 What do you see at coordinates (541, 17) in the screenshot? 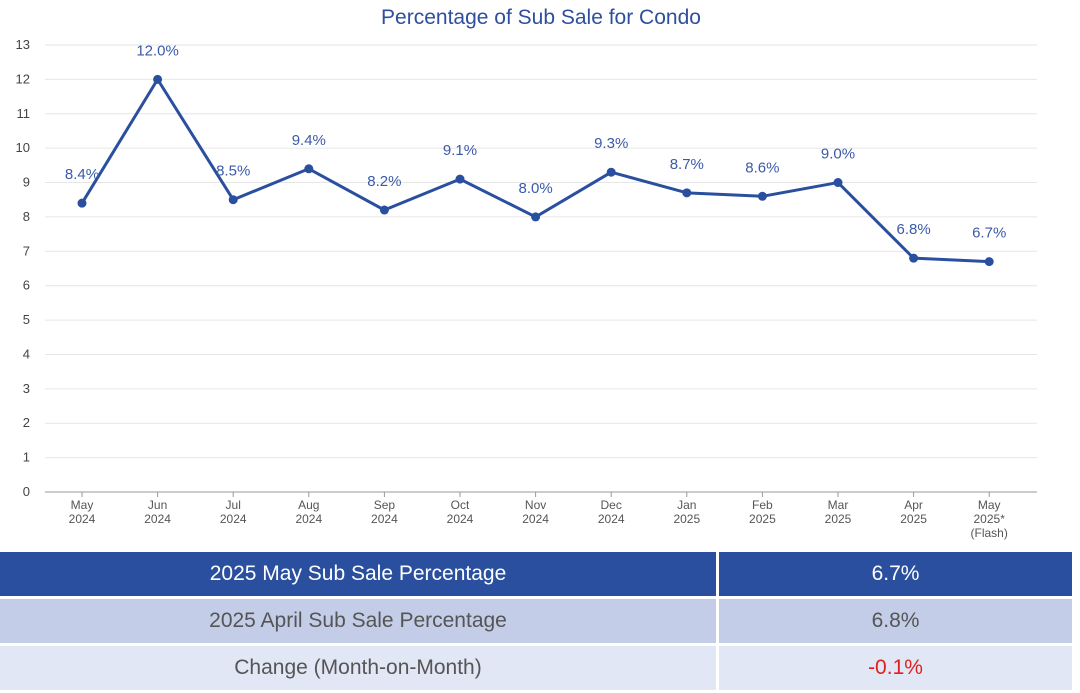
I see `chart-title: Percentage of Sub Sale for Condo` at bounding box center [541, 17].